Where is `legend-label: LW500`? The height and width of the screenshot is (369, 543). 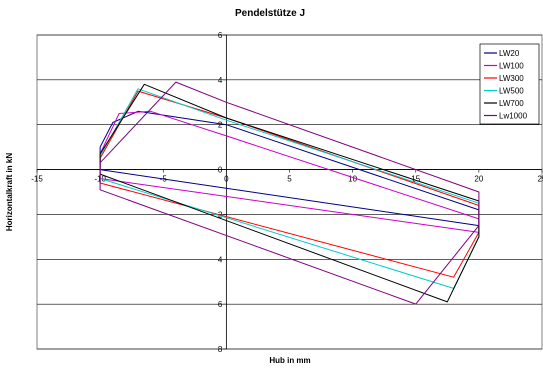 legend-label: LW500 is located at coordinates (511, 91).